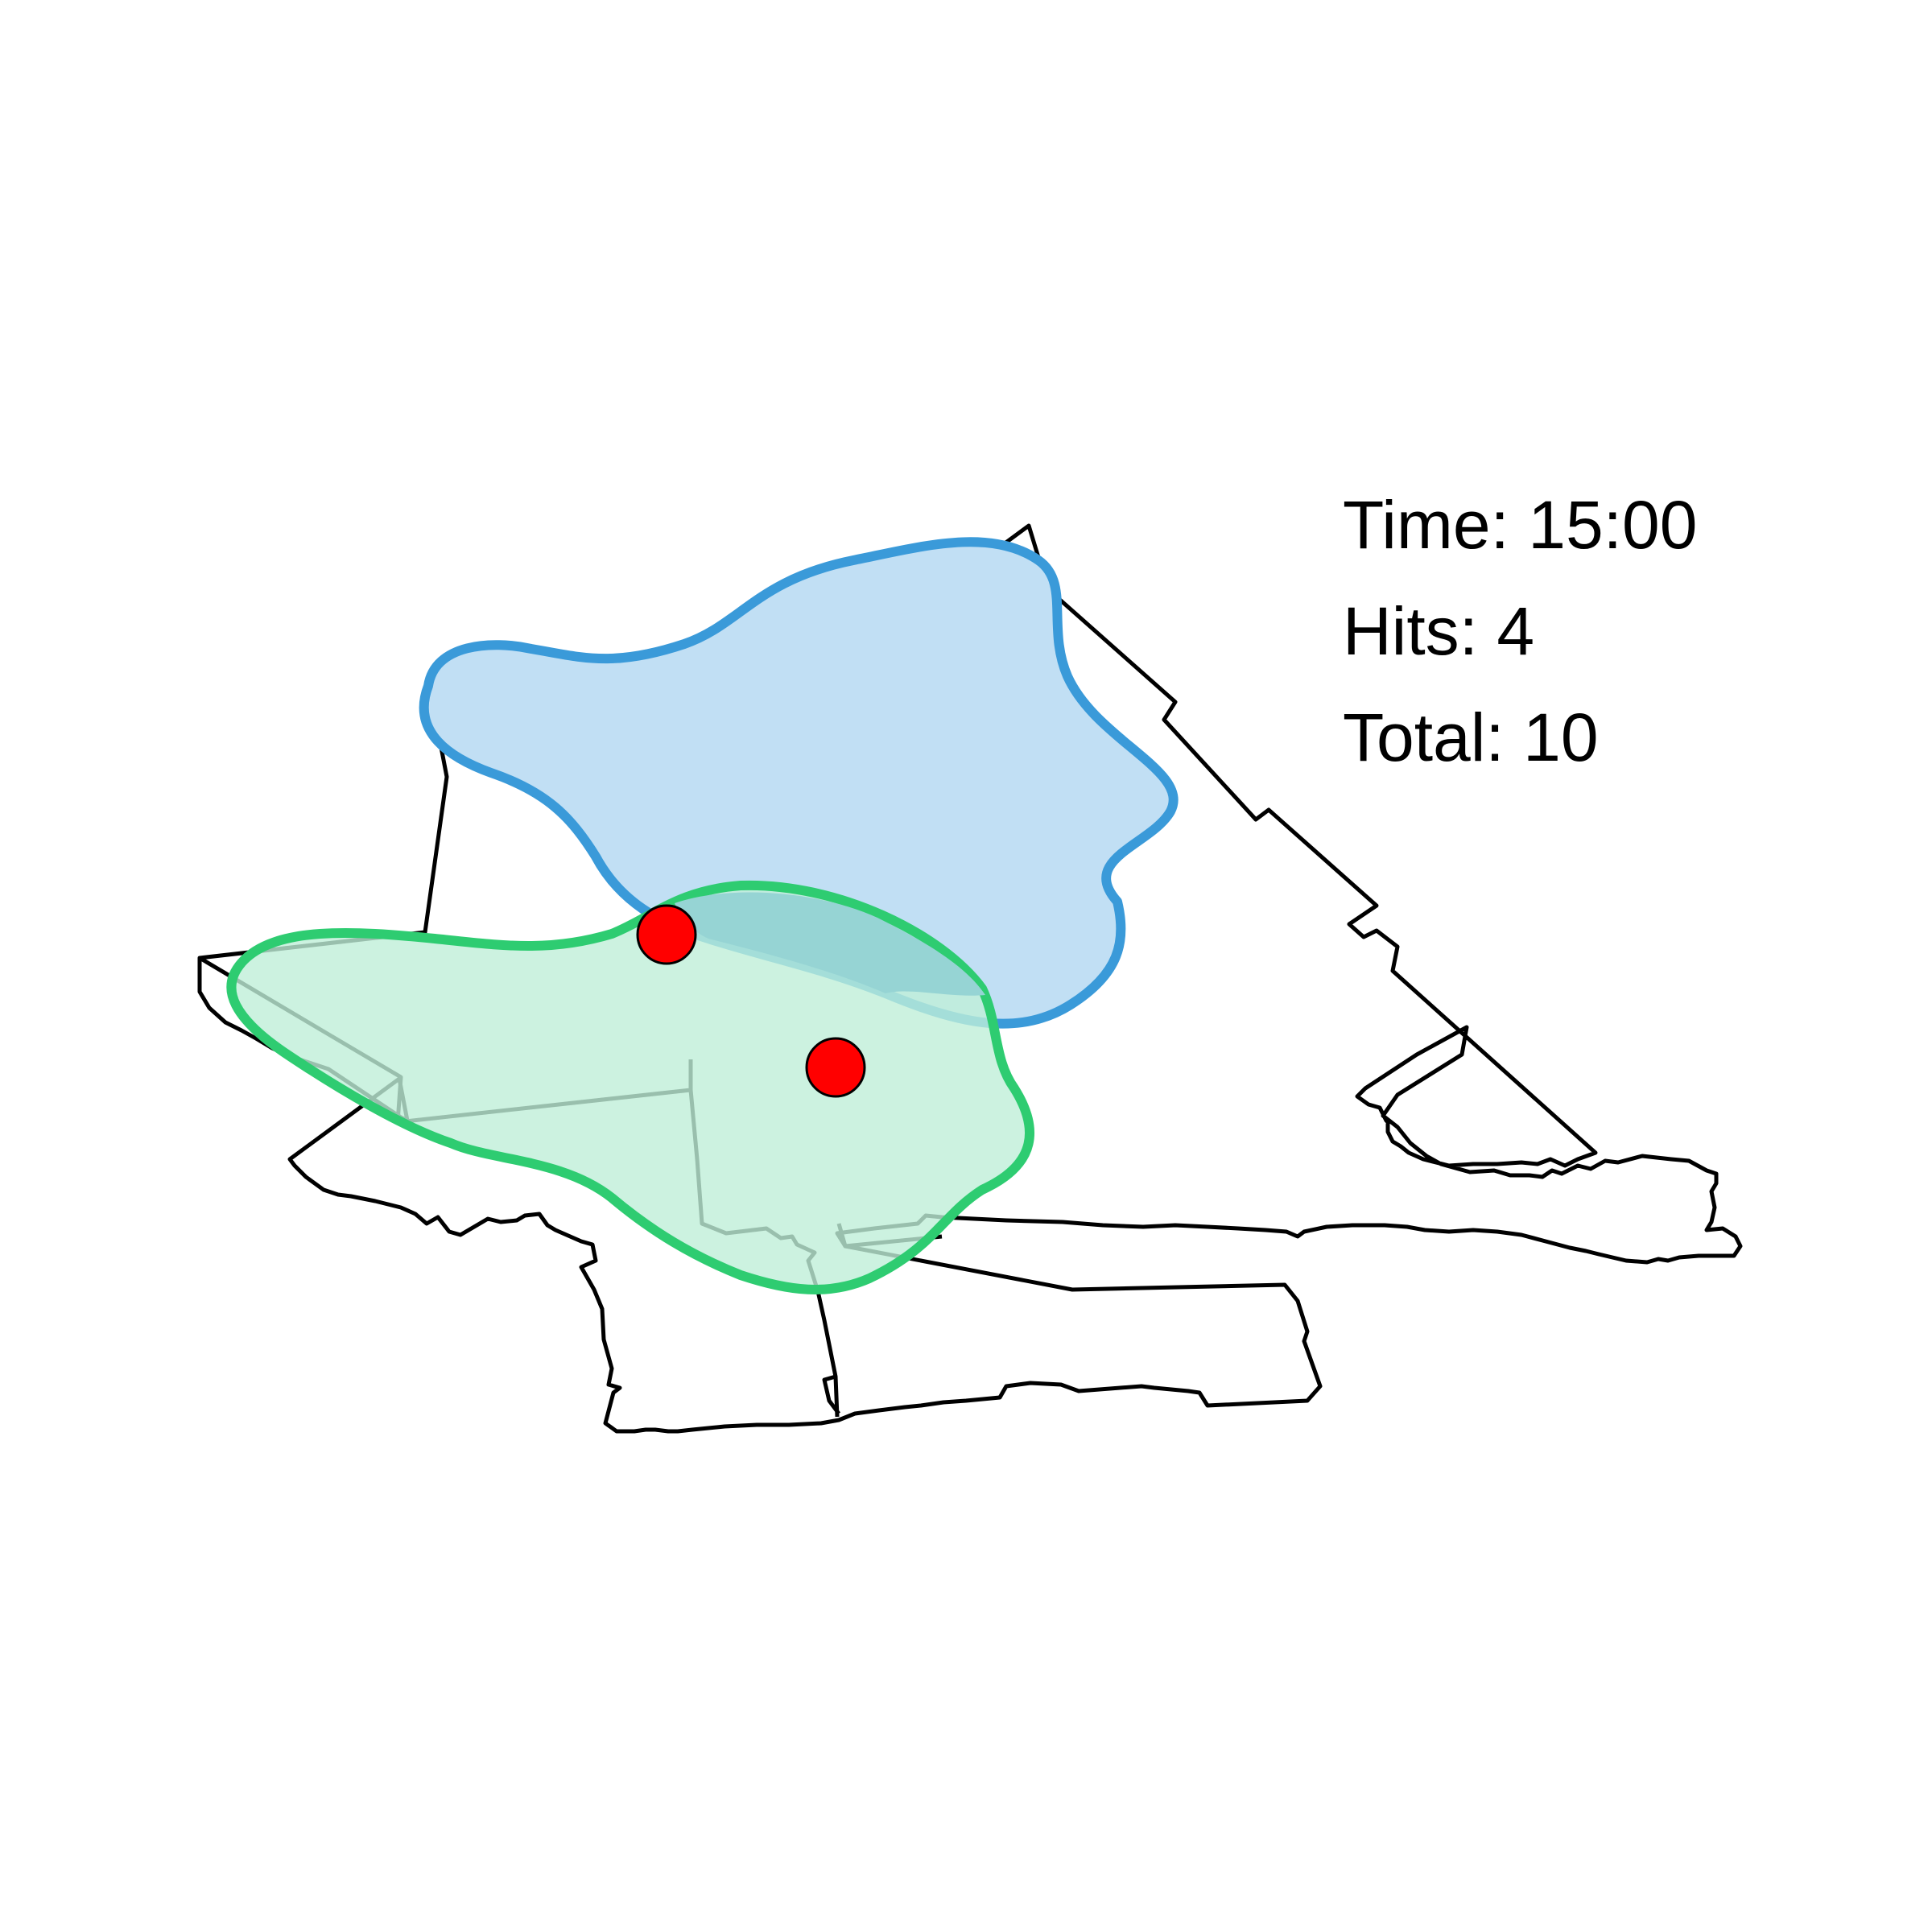  Describe the element at coordinates (1439, 631) in the screenshot. I see `hits-label: Hits: 4` at that location.